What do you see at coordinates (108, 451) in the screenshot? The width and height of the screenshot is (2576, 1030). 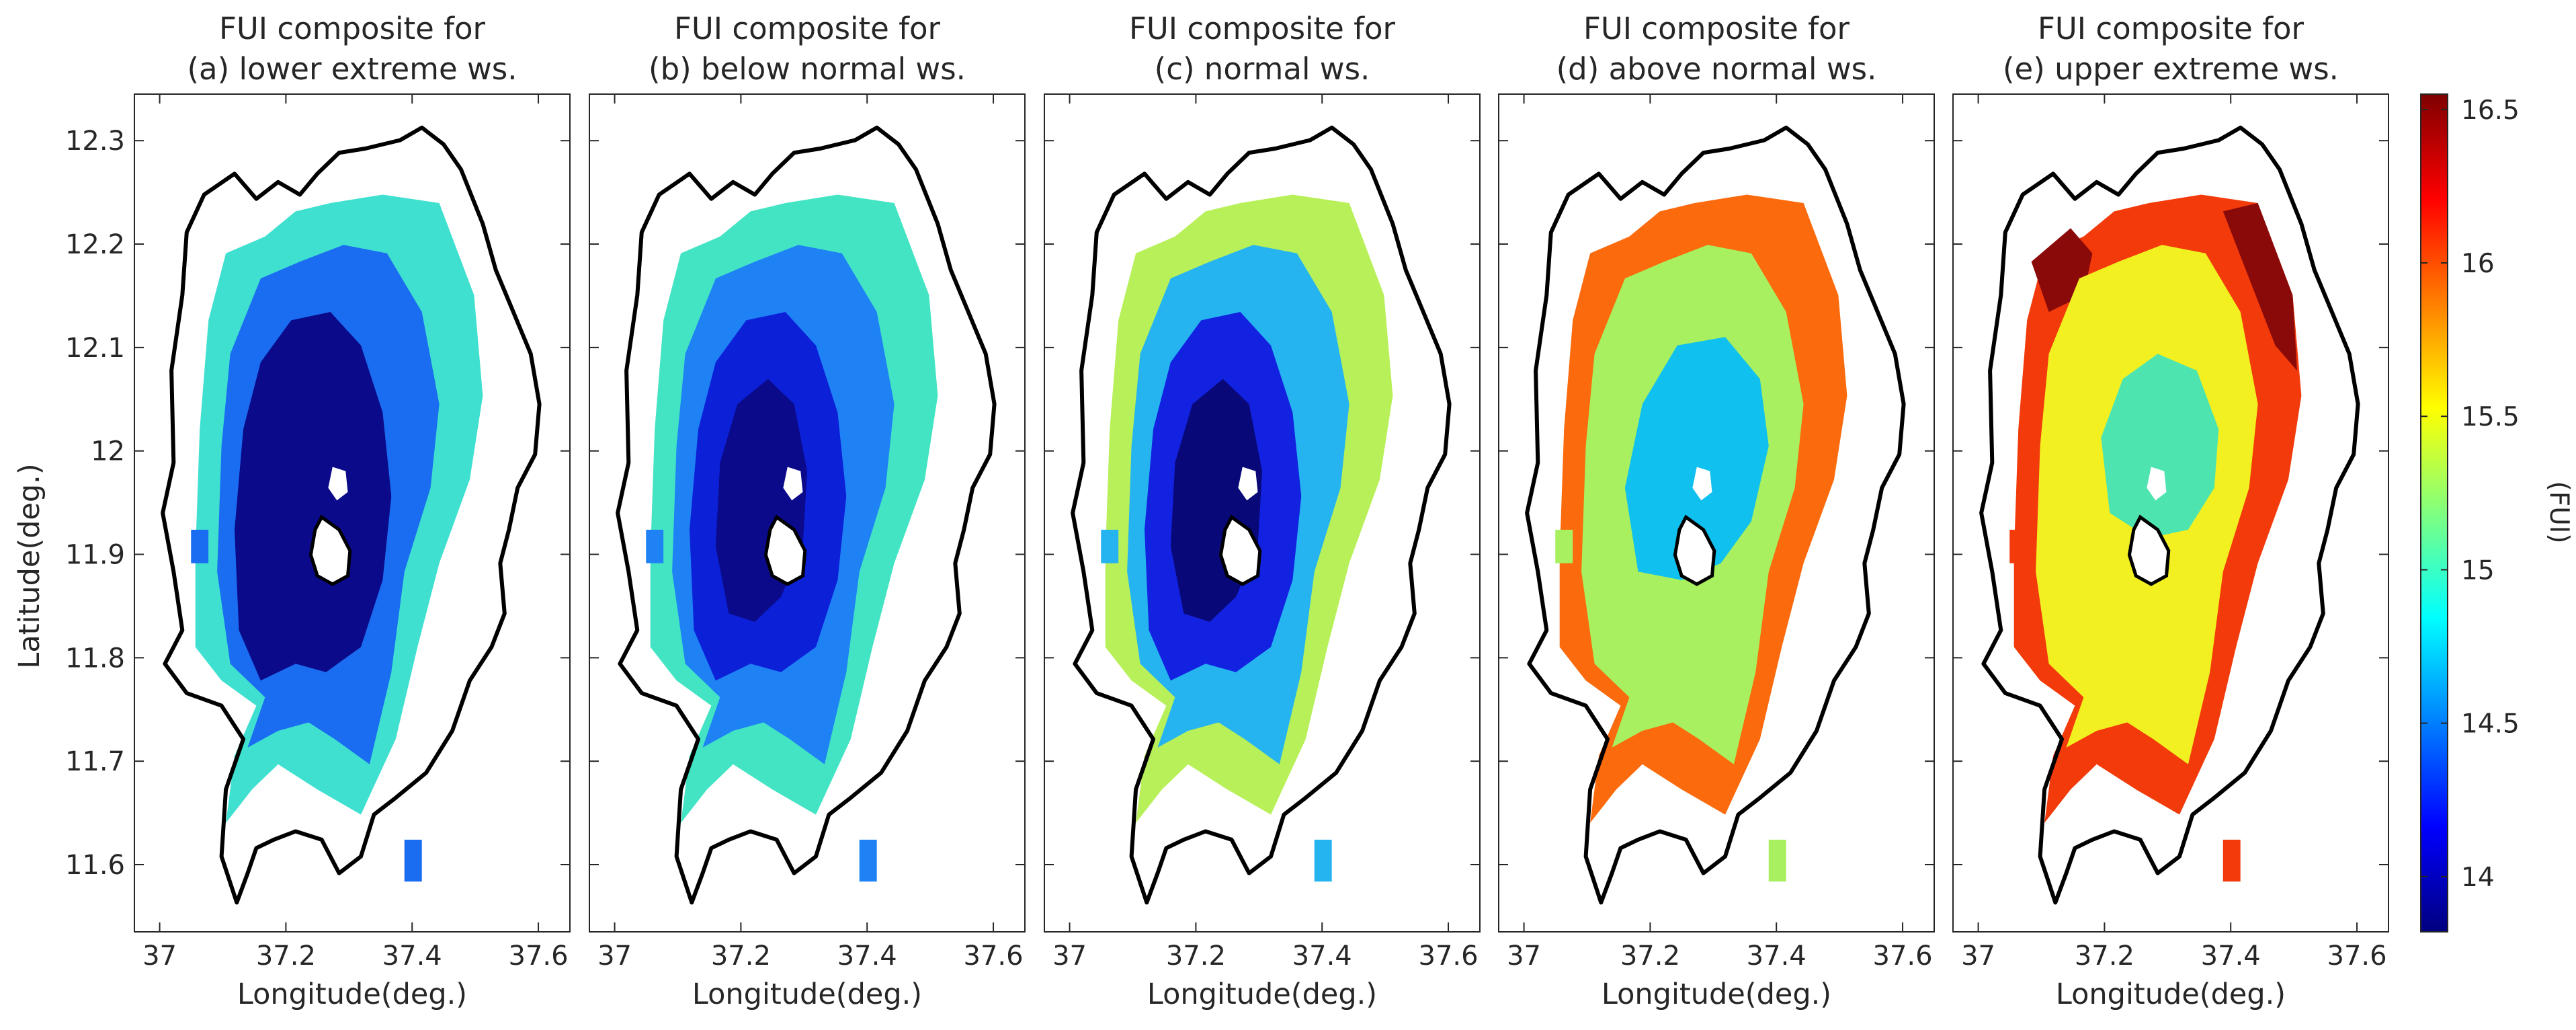 I see `y-tick-label: 12` at bounding box center [108, 451].